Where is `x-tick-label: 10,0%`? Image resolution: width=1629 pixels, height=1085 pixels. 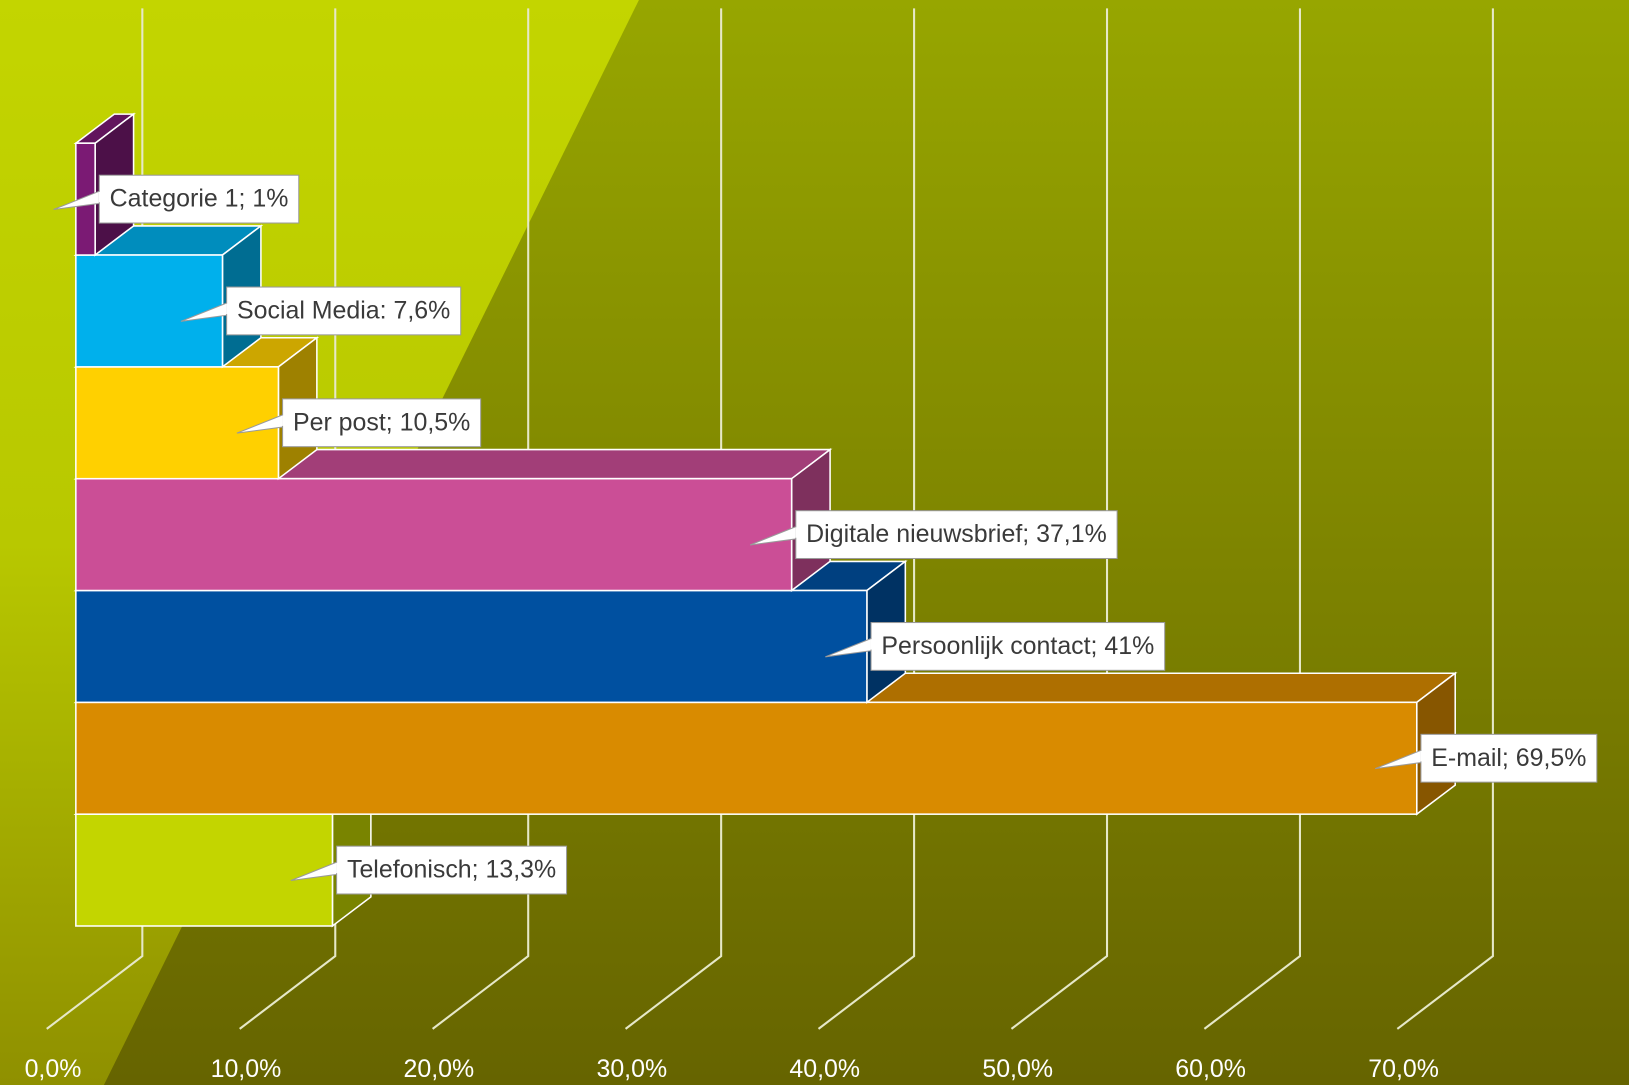 x-tick-label: 10,0% is located at coordinates (246, 1069).